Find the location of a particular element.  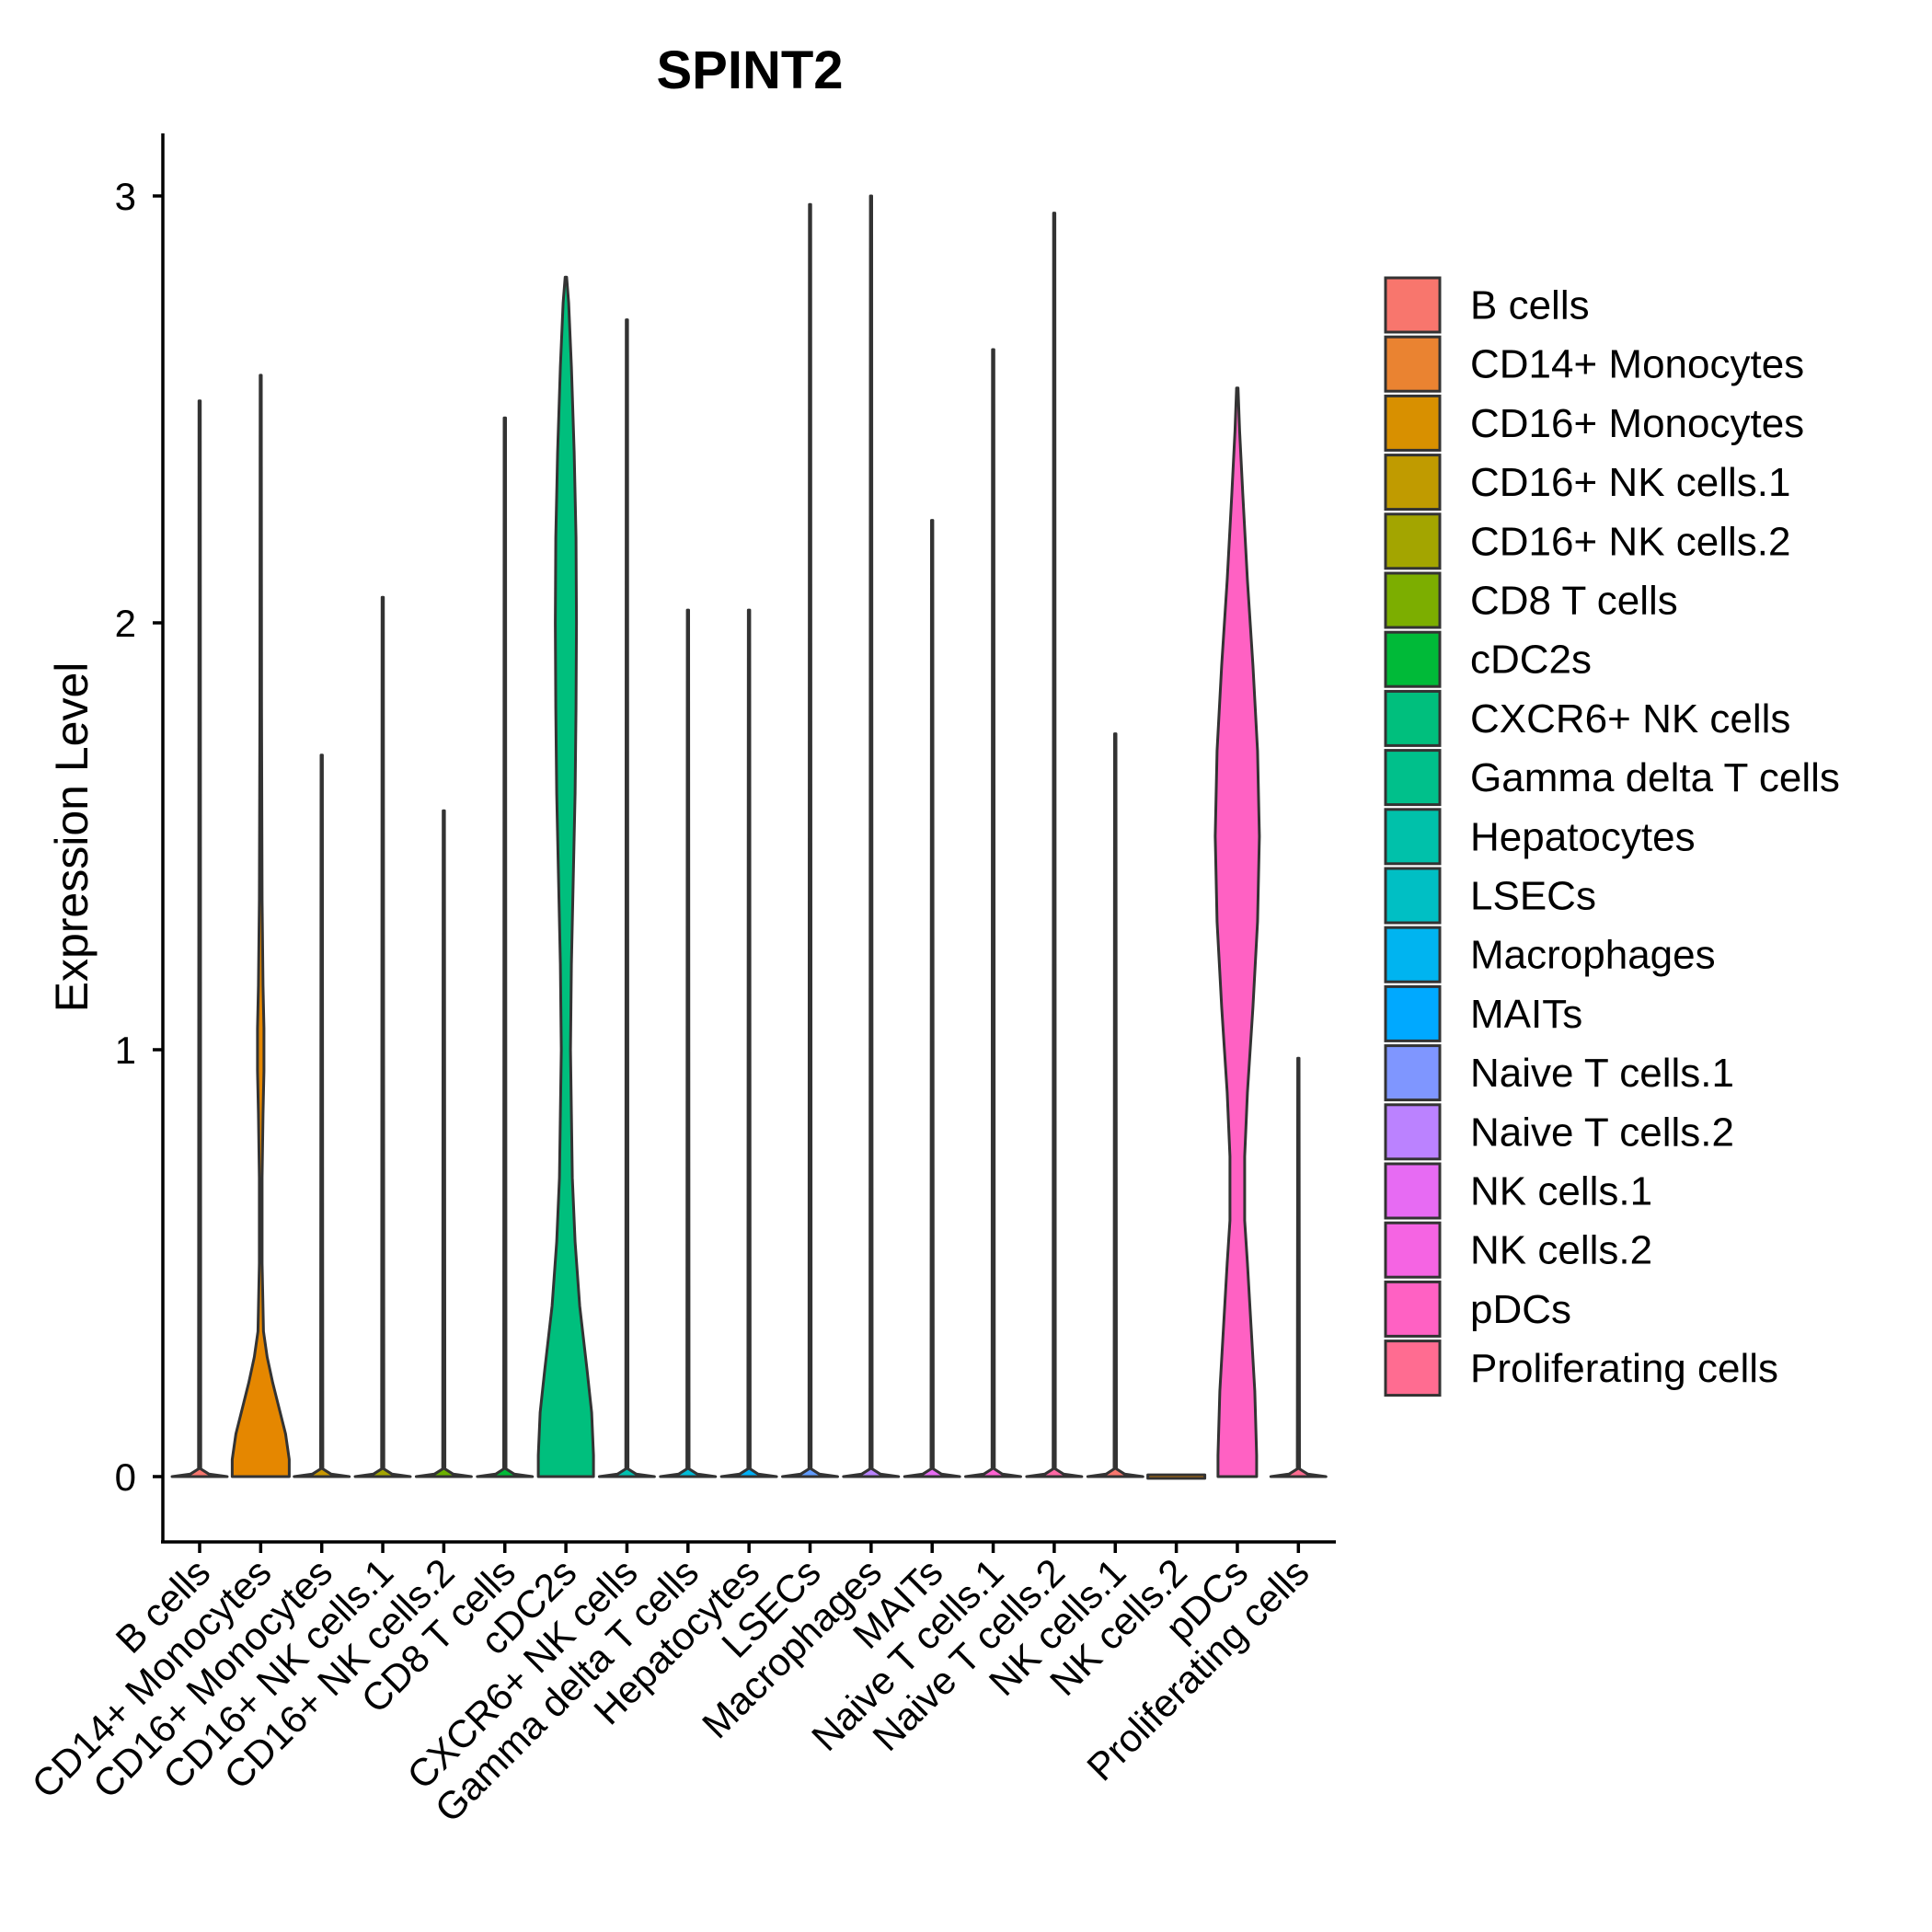

y-tick-label: 3 is located at coordinates (126, 196).